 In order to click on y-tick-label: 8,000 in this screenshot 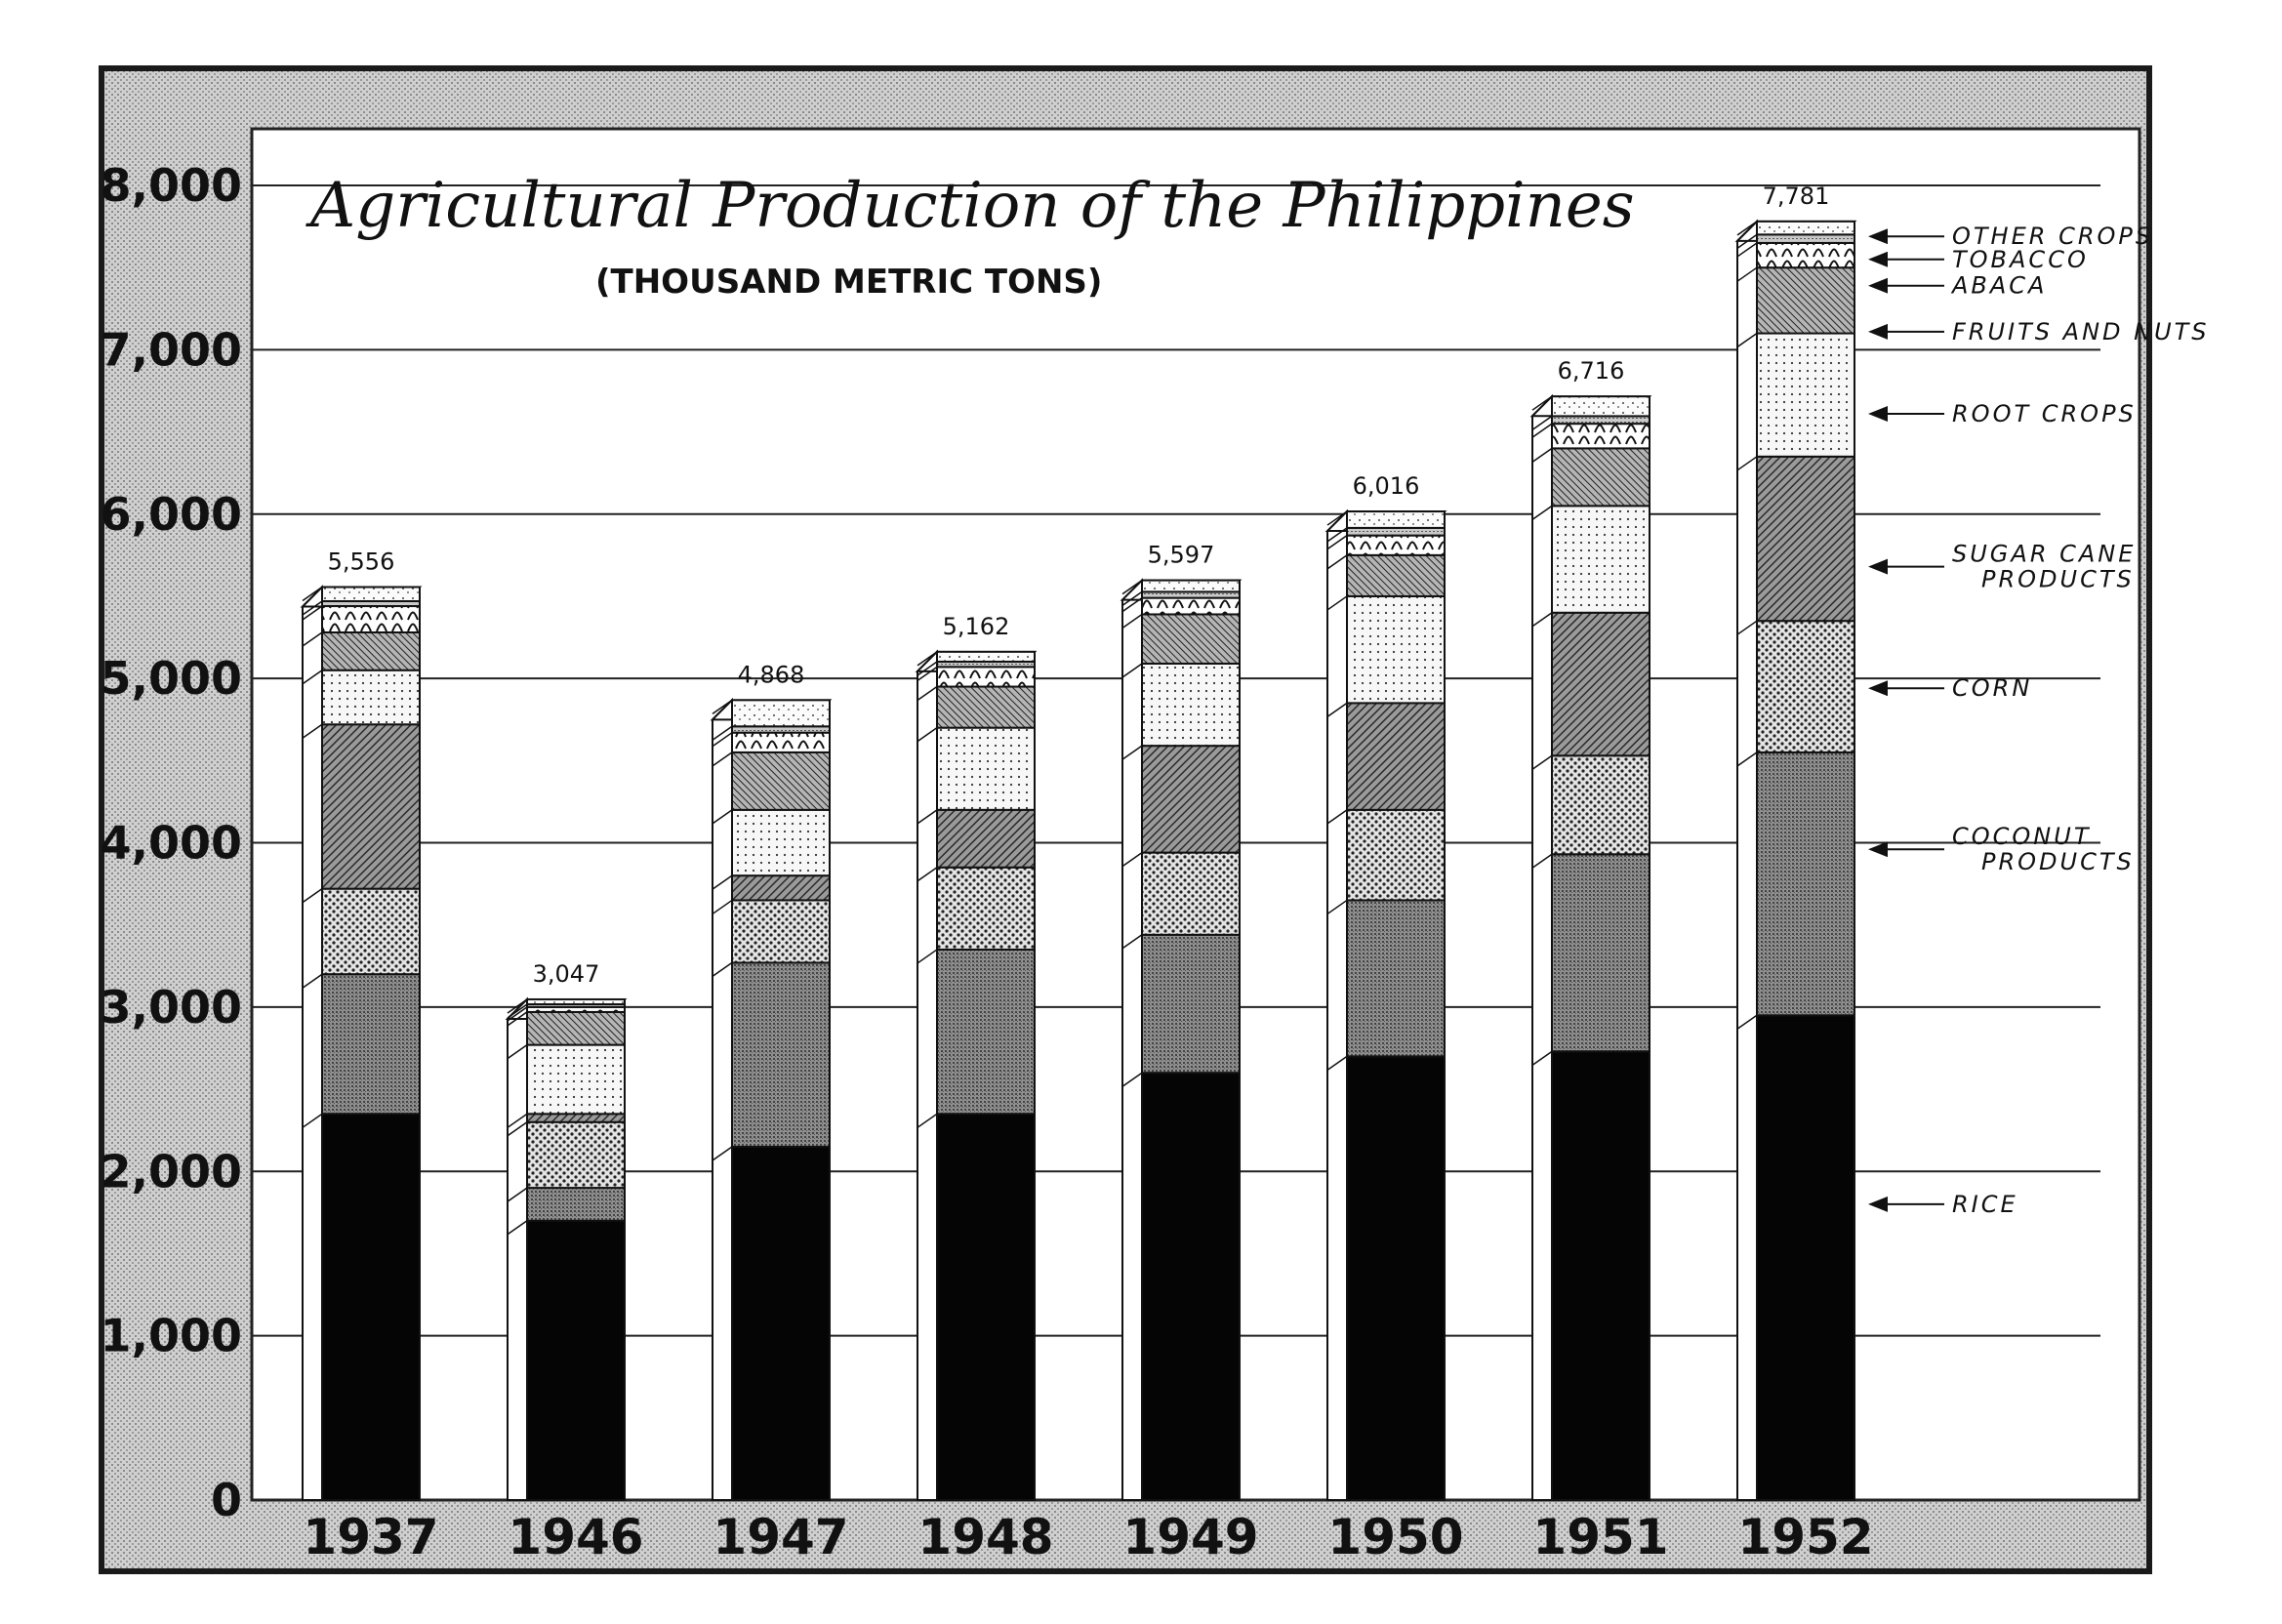, I will do `click(171, 185)`.